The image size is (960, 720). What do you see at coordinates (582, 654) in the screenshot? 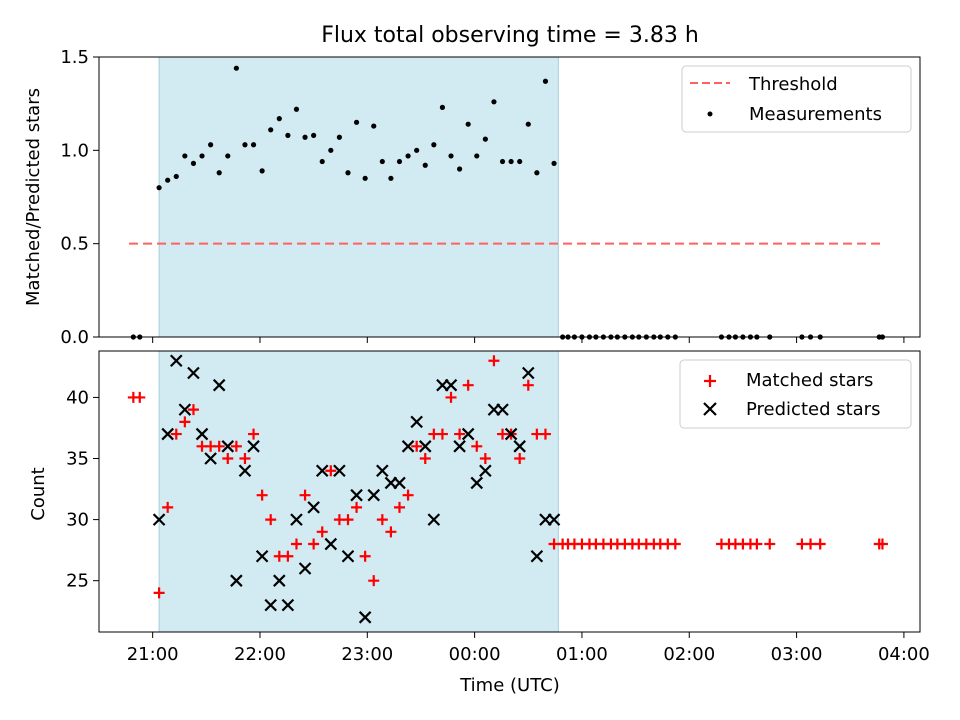
I see `bottom-x-tick-label: 01:00` at bounding box center [582, 654].